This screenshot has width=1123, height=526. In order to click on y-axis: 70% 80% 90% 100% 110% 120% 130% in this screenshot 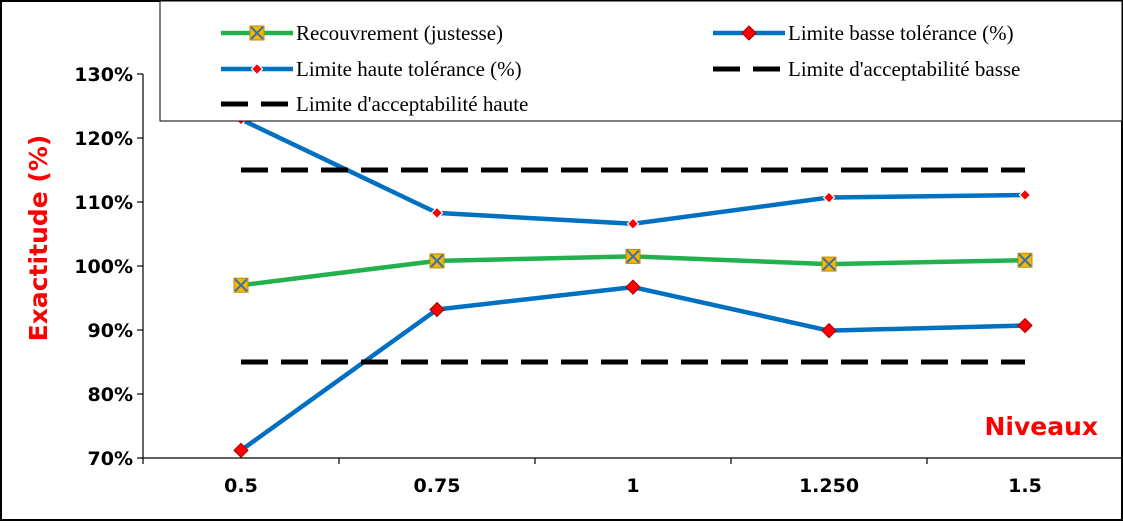, I will do `click(109, 267)`.